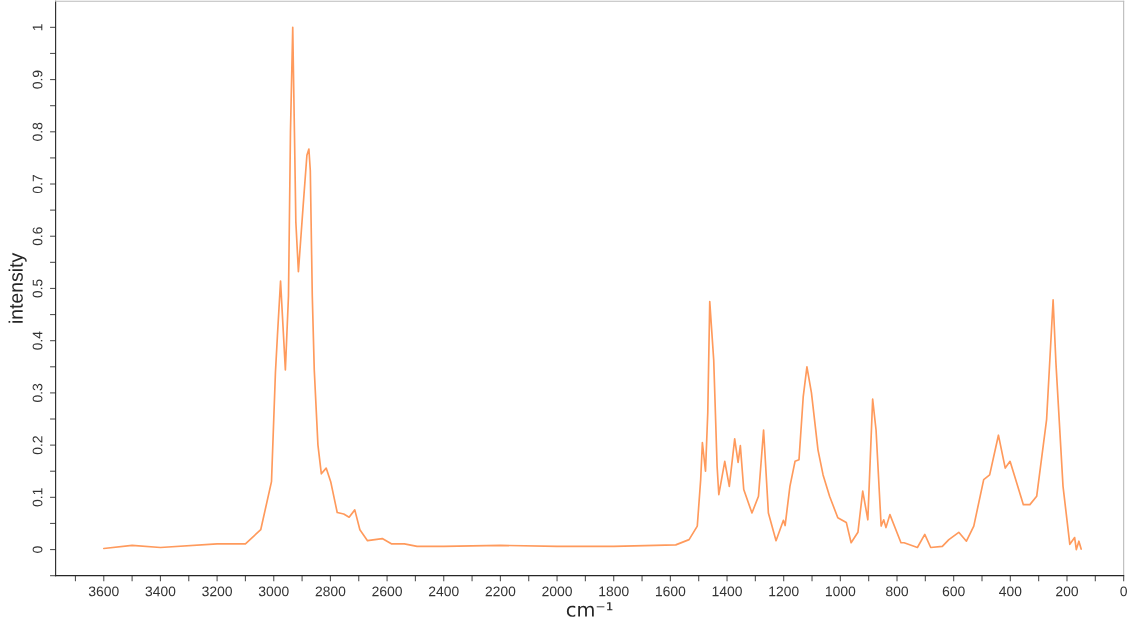  Describe the element at coordinates (17, 287) in the screenshot. I see `y-axis-title: intensity` at that location.